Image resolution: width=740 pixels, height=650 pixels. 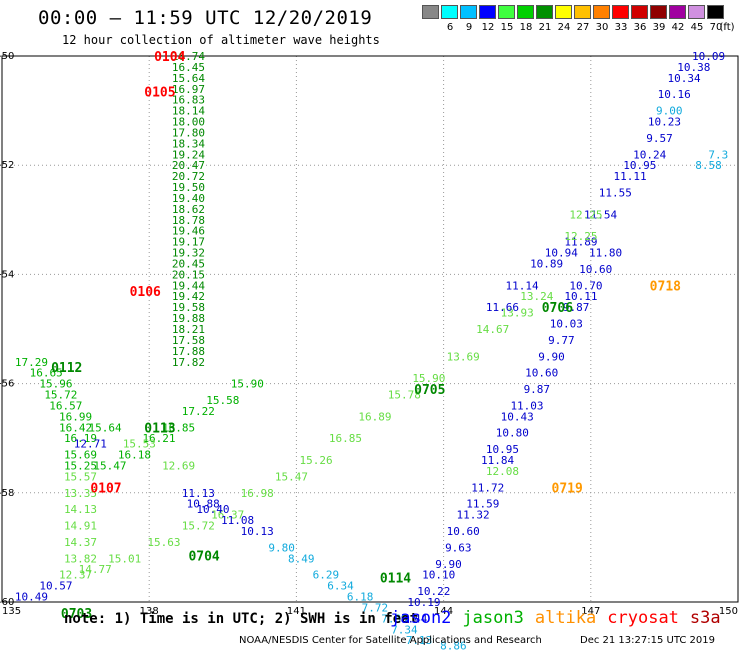 I want to click on wave-height-value: 15.64, so click(x=188, y=78).